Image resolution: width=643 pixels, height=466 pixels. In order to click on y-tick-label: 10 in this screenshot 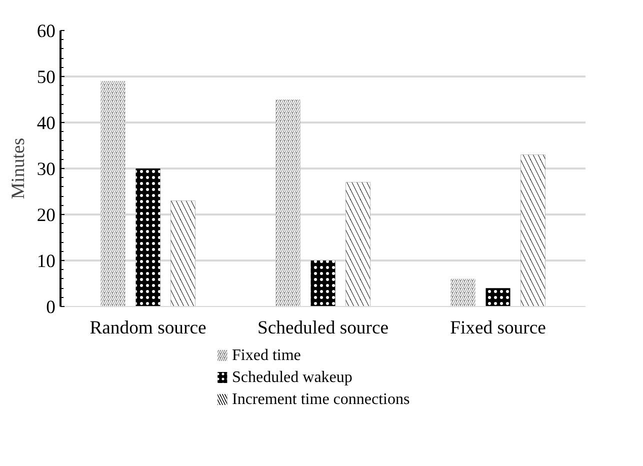, I will do `click(46, 261)`.